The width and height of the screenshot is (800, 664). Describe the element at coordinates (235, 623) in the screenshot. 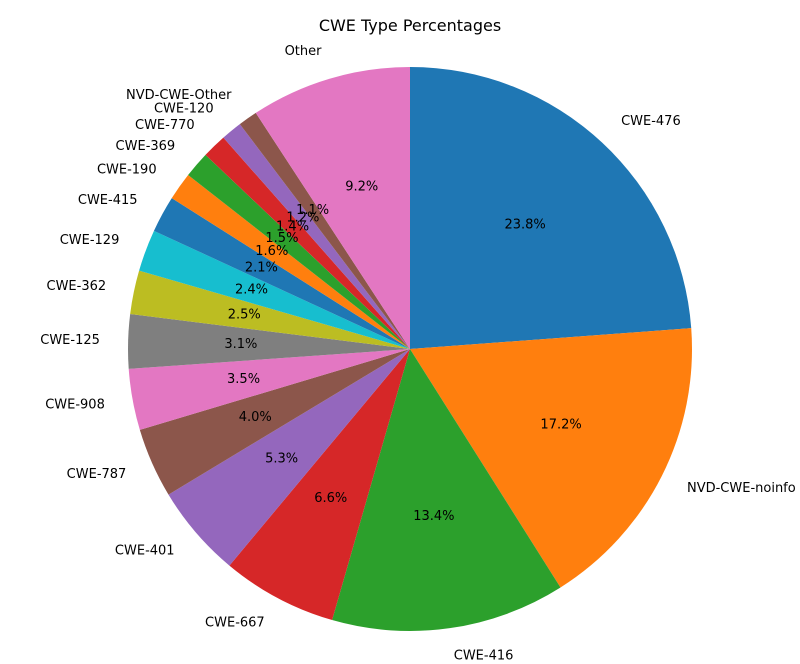

I see `label-cwe-667: CWE-667` at that location.